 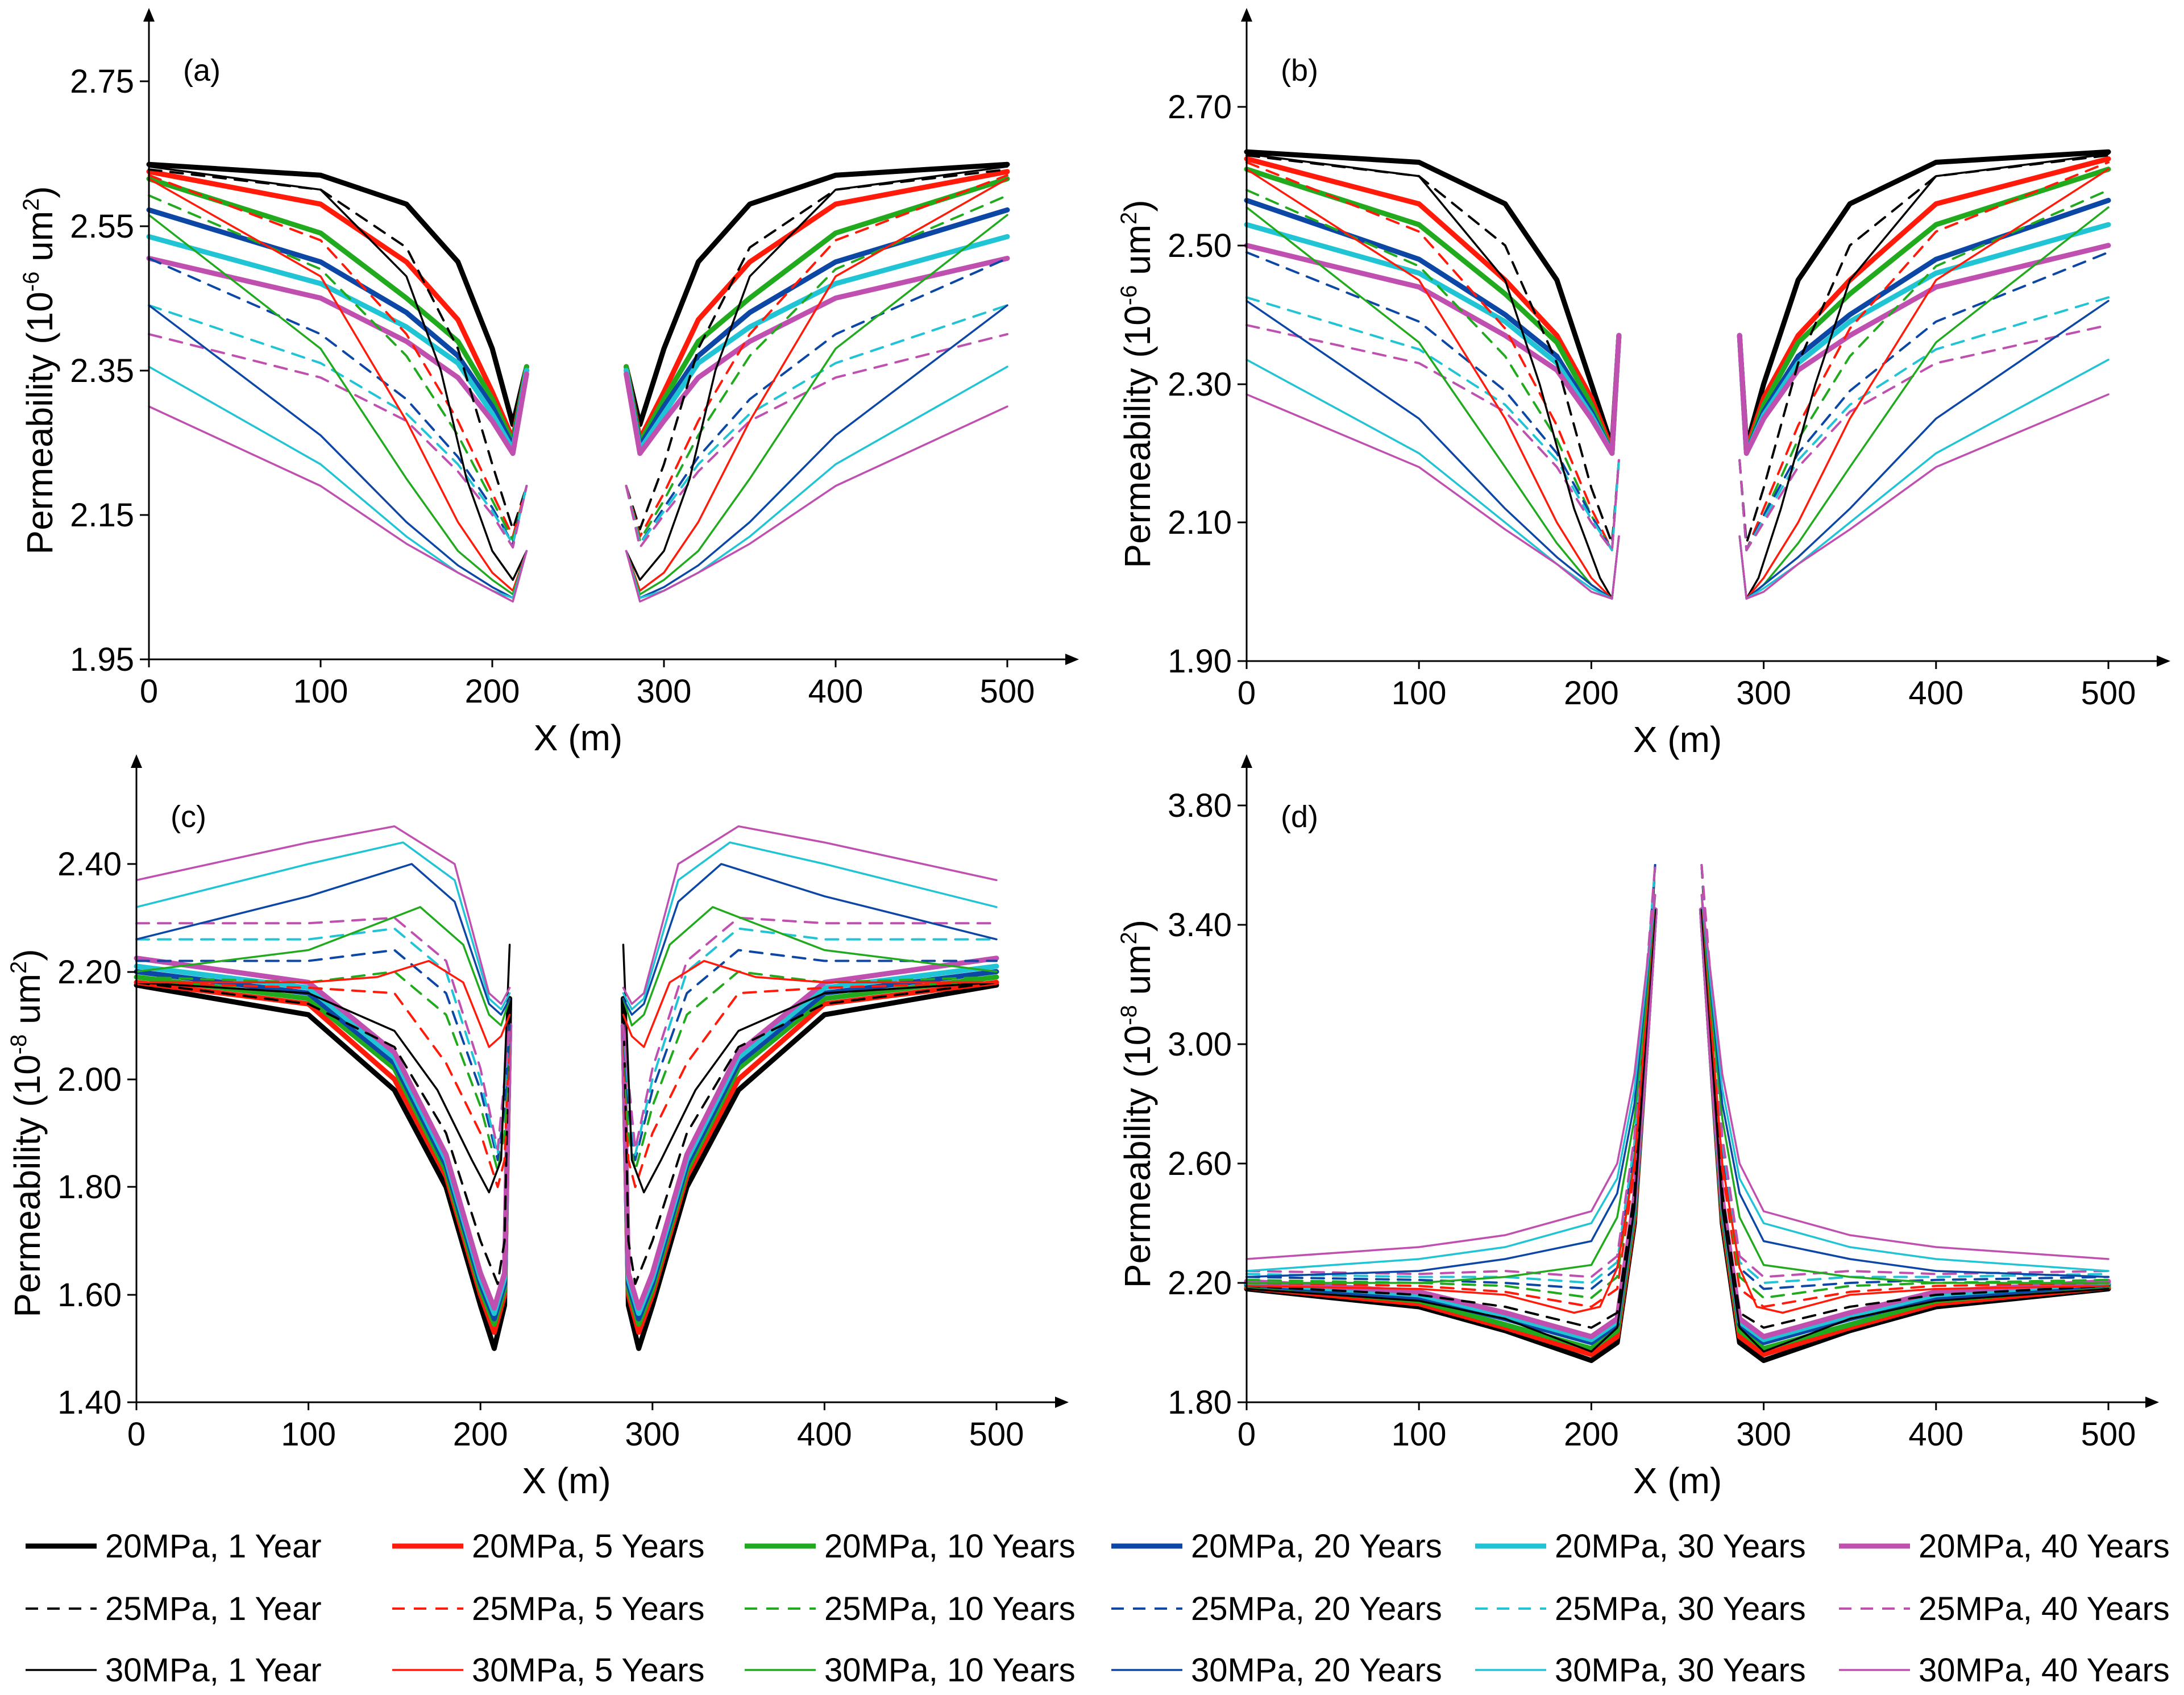 I want to click on y-axis-title: Permeability (10-8 um2), so click(x=27, y=1133).